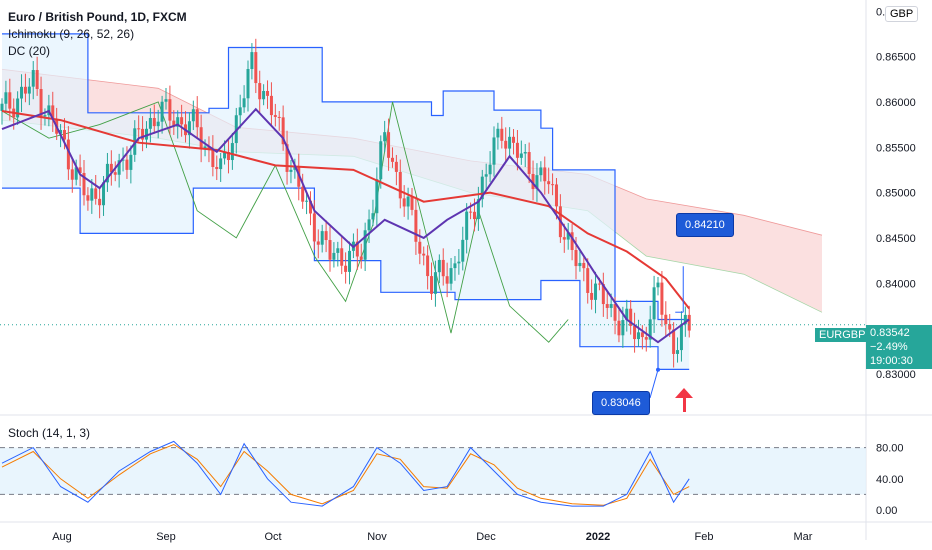  What do you see at coordinates (705, 225) in the screenshot?
I see `upper-price-callout: 0.84210` at bounding box center [705, 225].